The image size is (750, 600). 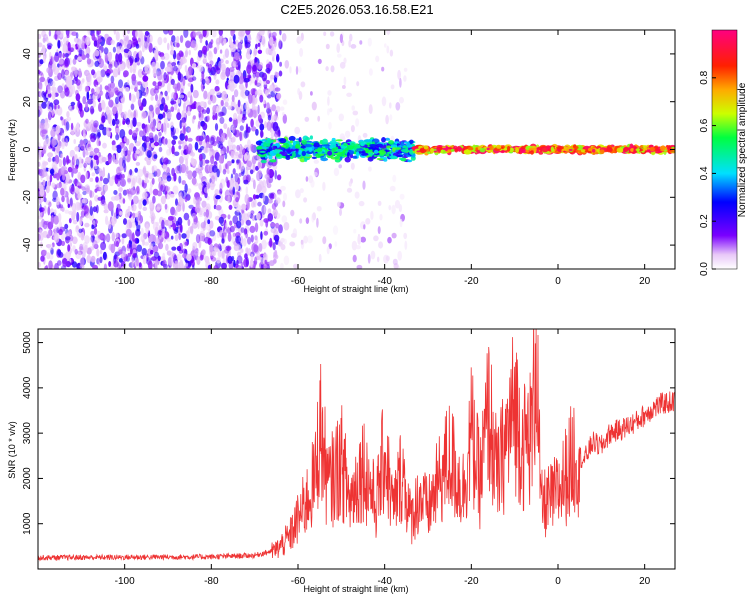 I want to click on y-tick-label: 4000, so click(x=27, y=387).